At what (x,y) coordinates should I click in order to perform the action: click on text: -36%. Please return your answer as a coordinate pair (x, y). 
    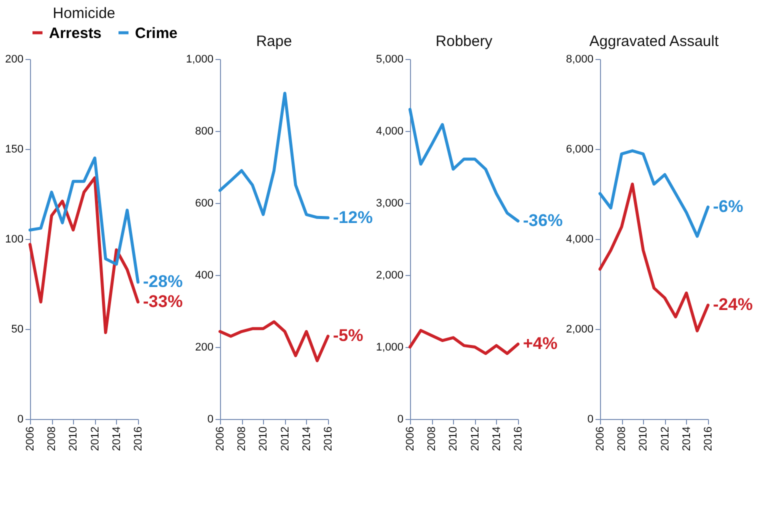
    Looking at the image, I should click on (543, 220).